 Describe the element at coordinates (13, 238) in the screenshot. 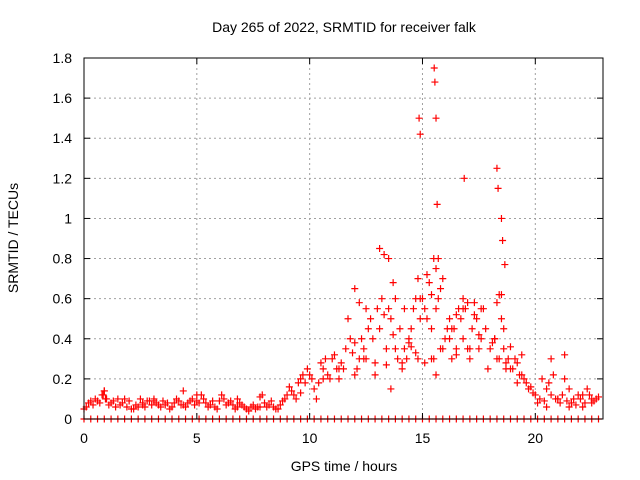

I see `y-axis-label: SRMTID / TECUs` at that location.